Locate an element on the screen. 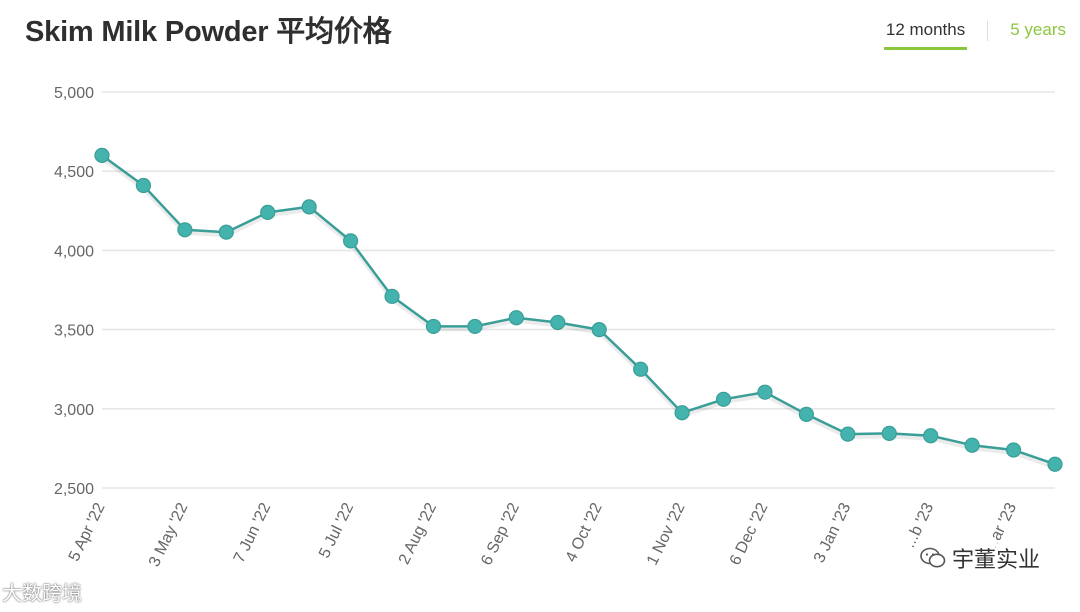 This screenshot has width=1080, height=612. x-tick-label: 1 Nov '22 is located at coordinates (666, 534).